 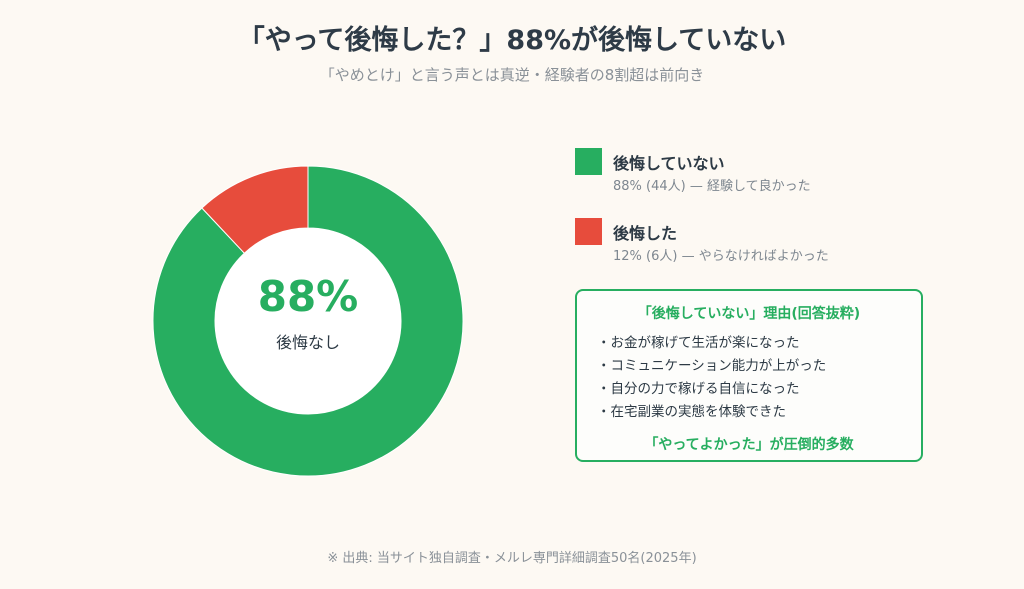 What do you see at coordinates (749, 314) in the screenshot?
I see `reasons-title: 「後悔していない」理由(回答抜粋)` at bounding box center [749, 314].